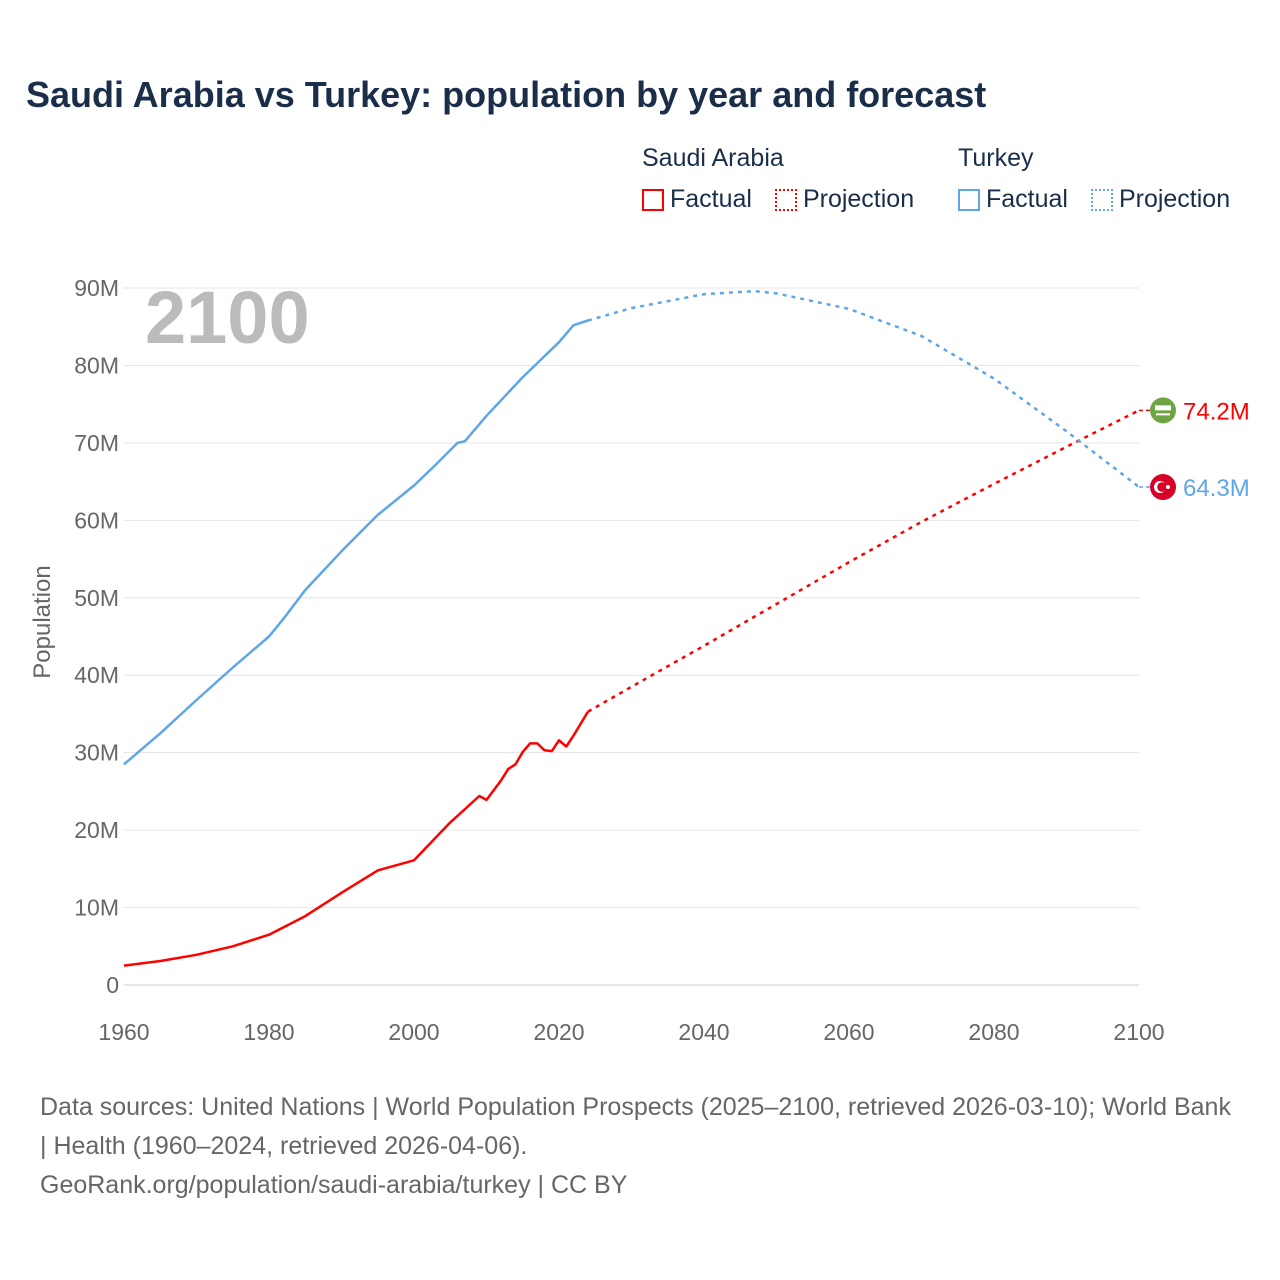  I want to click on y-tick-label: 30M, so click(96, 753).